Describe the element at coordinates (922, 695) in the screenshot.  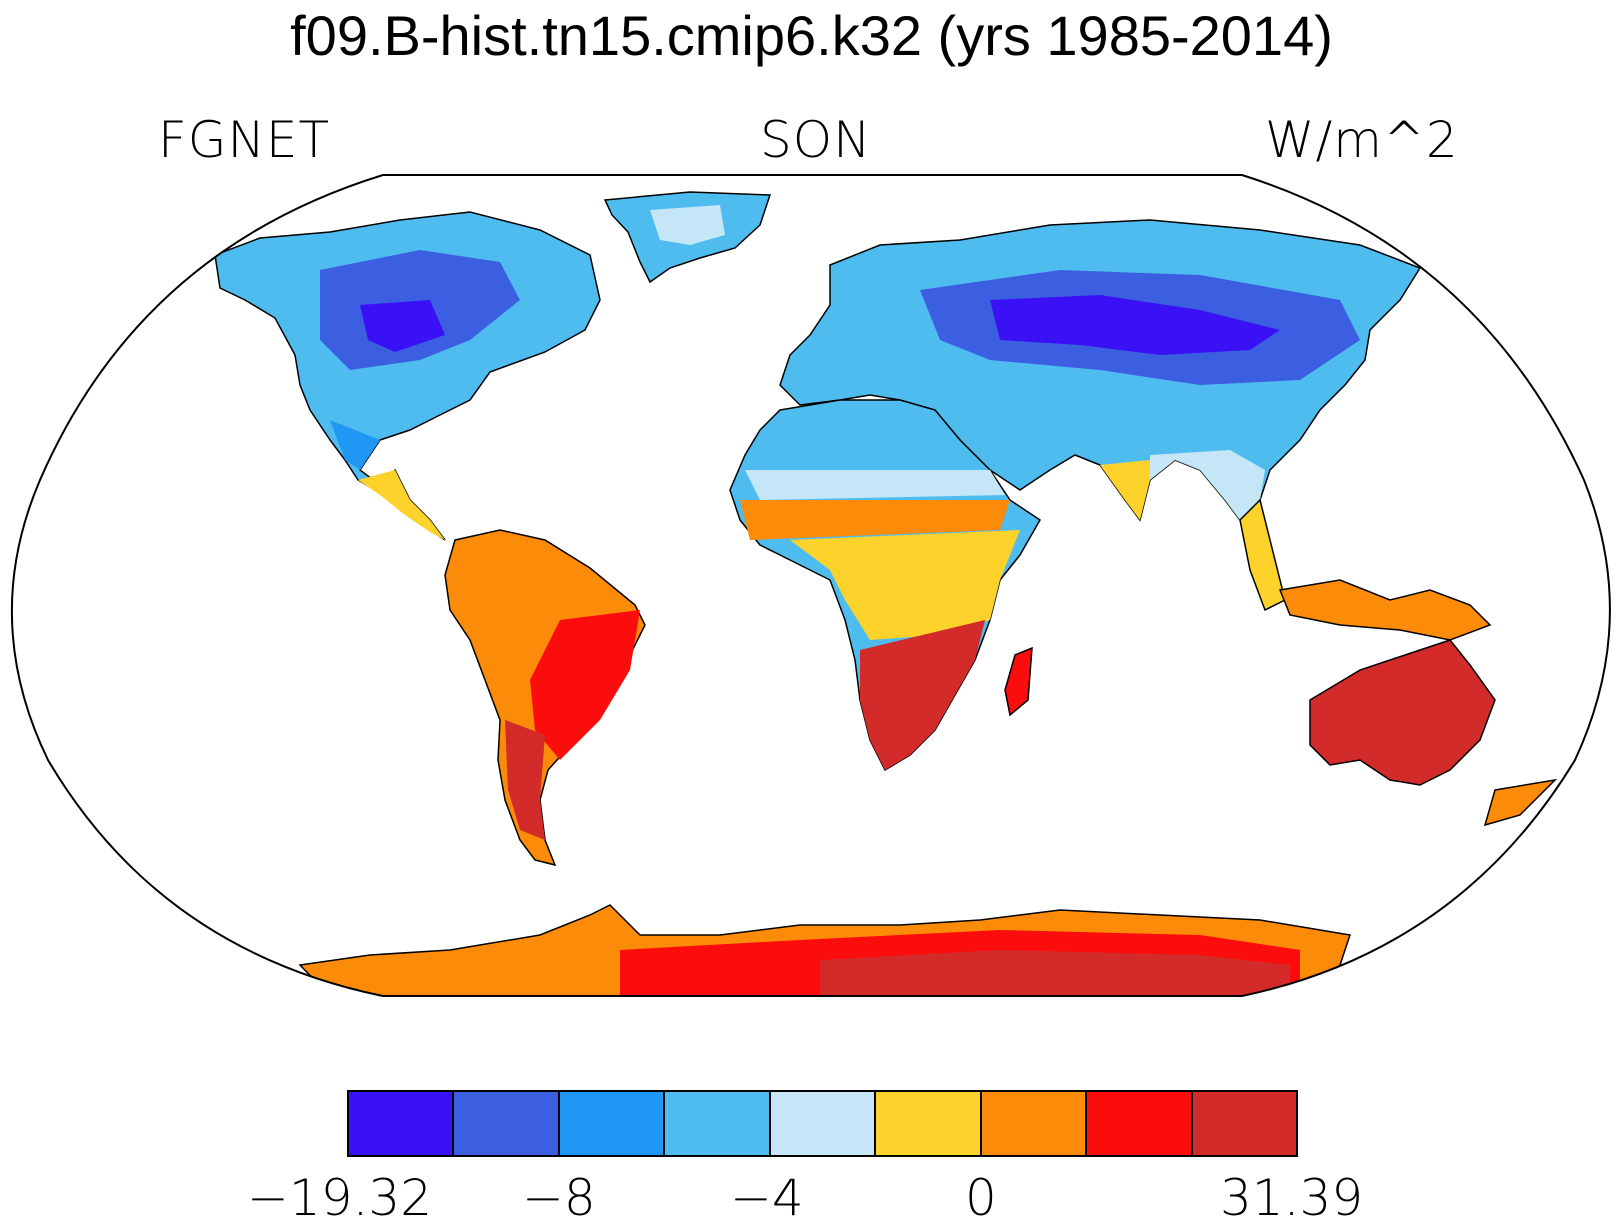
I see `southern-africa` at that location.